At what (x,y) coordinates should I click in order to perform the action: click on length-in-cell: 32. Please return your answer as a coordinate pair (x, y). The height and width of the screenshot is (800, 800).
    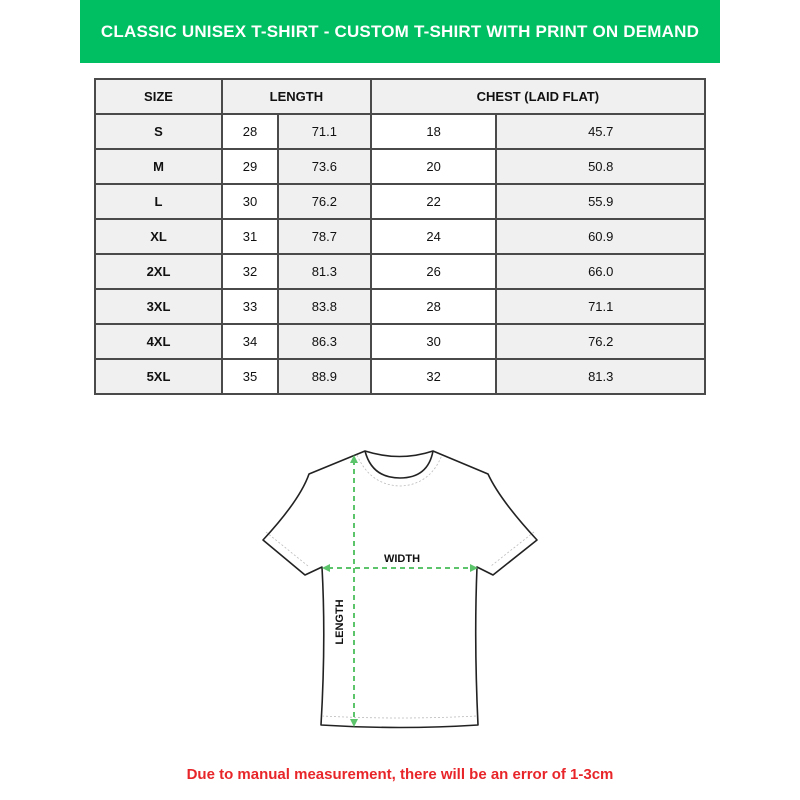
    Looking at the image, I should click on (250, 271).